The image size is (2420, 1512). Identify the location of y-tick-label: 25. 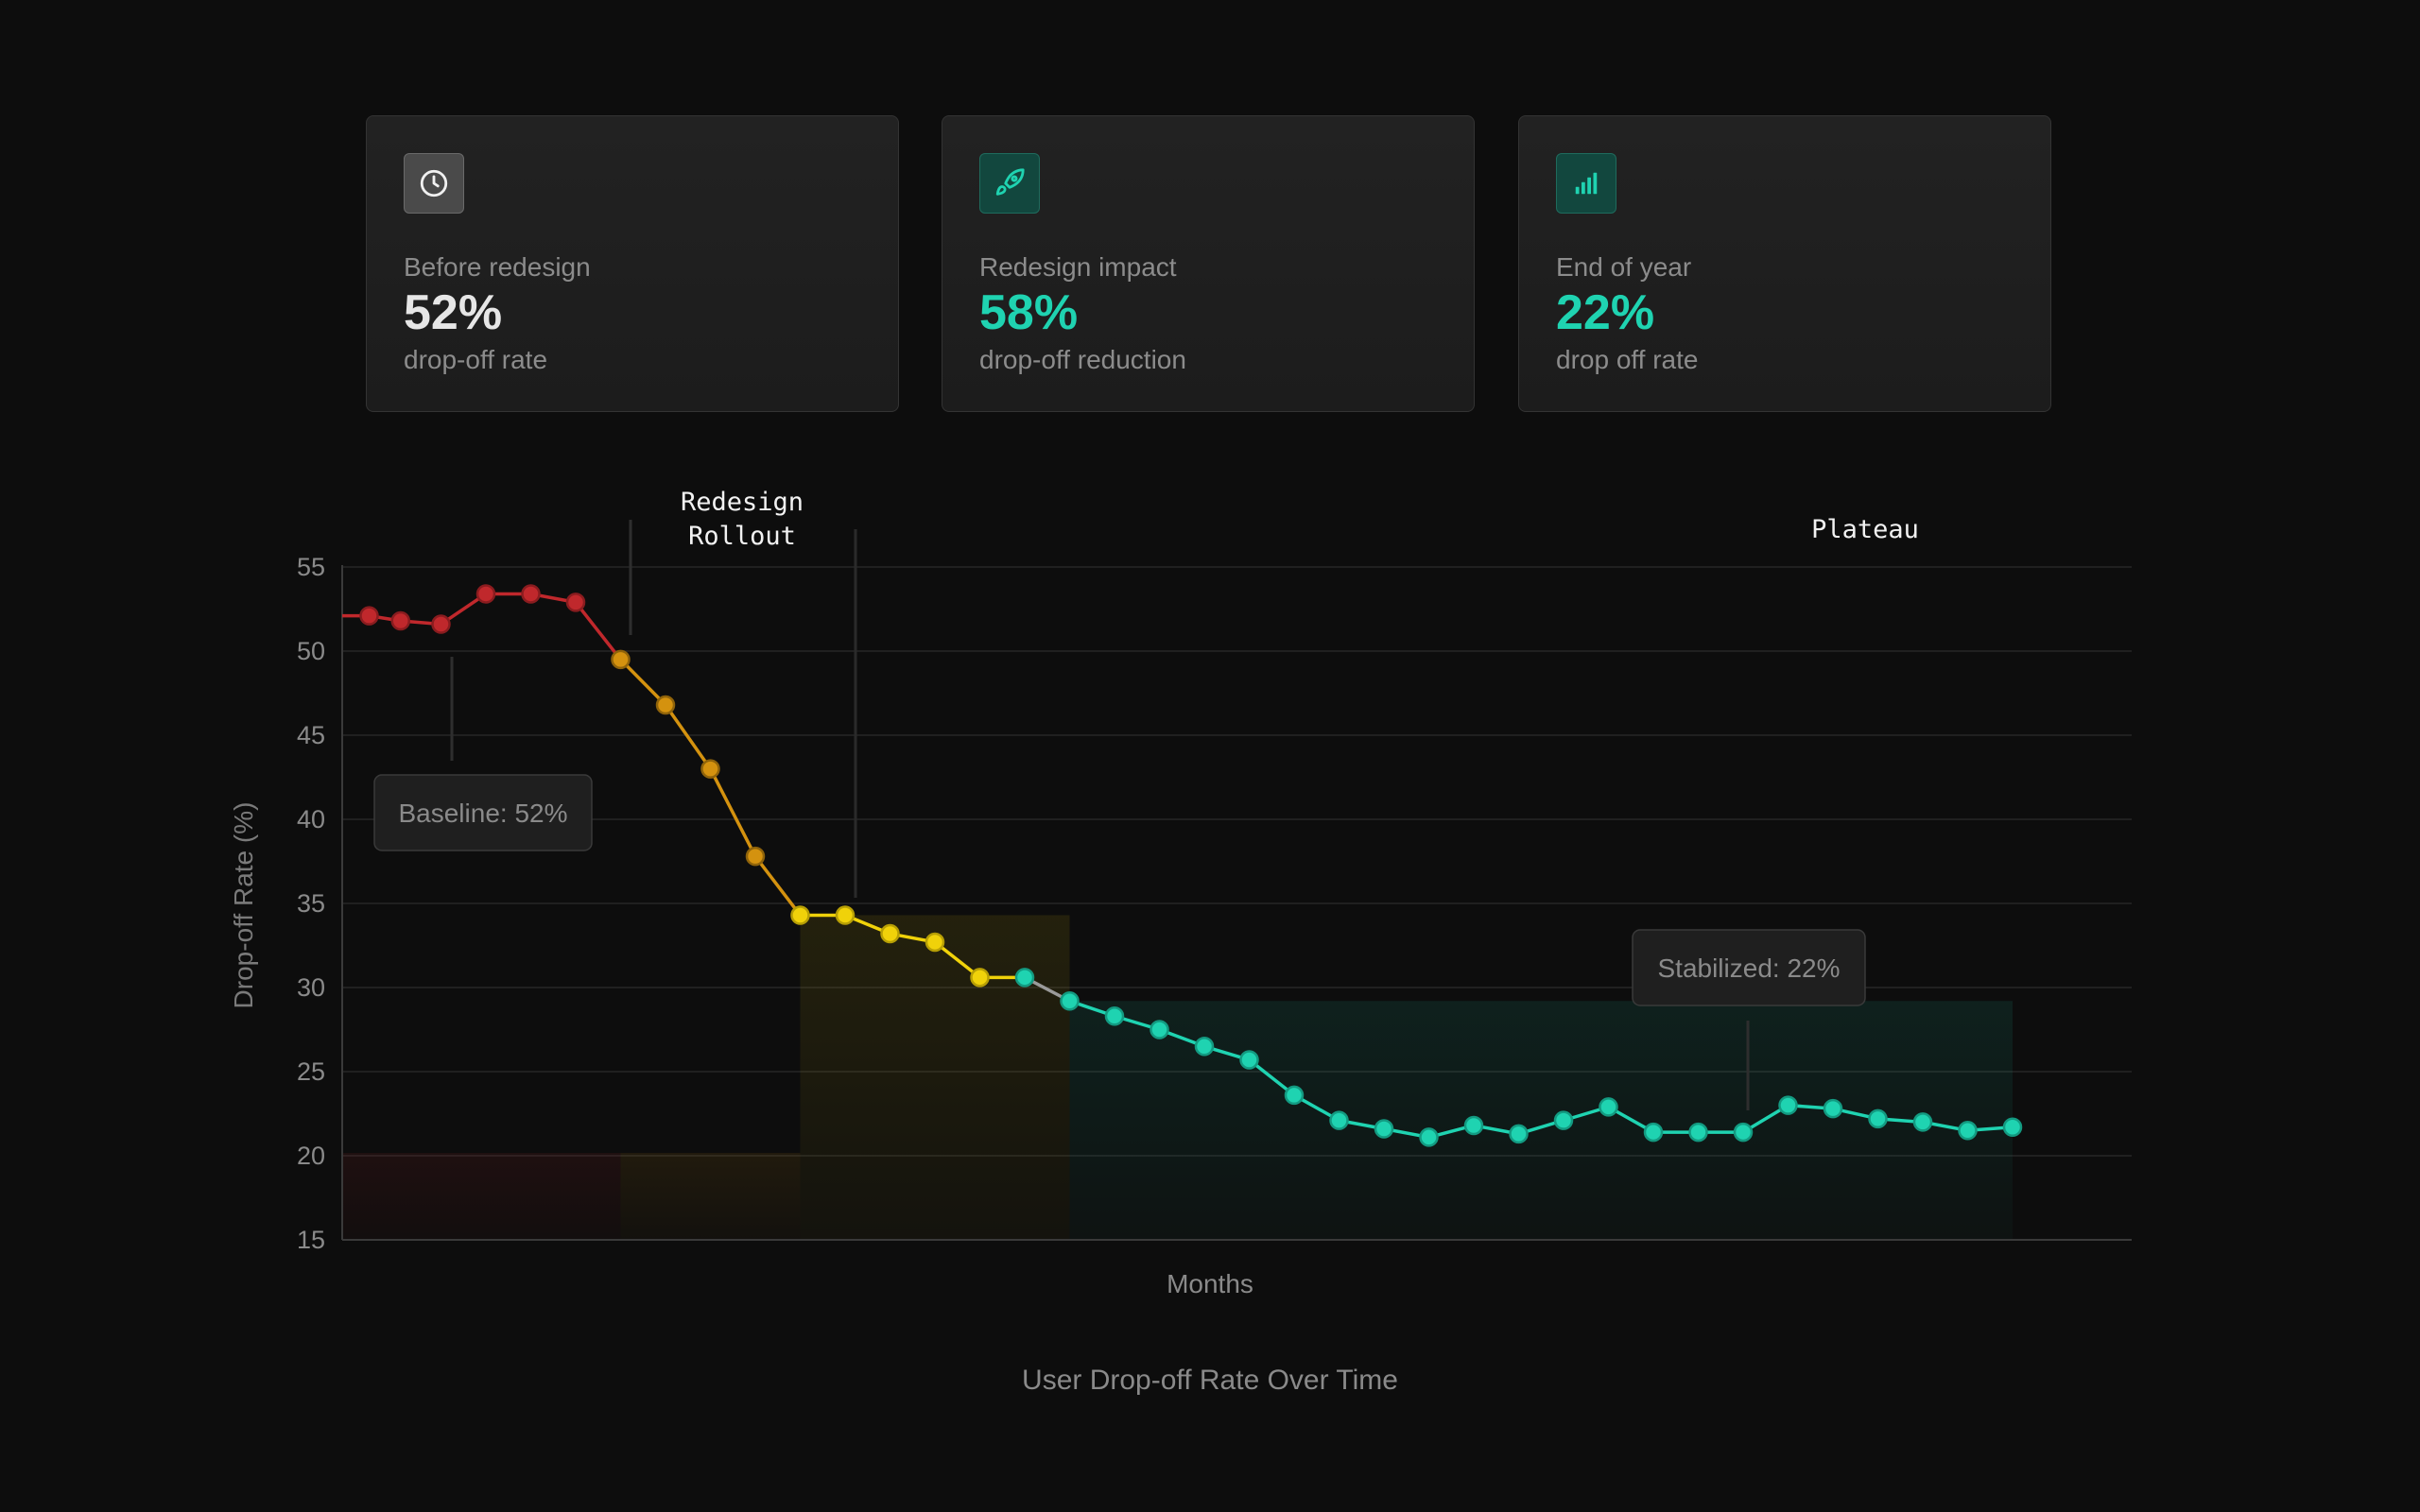
(311, 1071).